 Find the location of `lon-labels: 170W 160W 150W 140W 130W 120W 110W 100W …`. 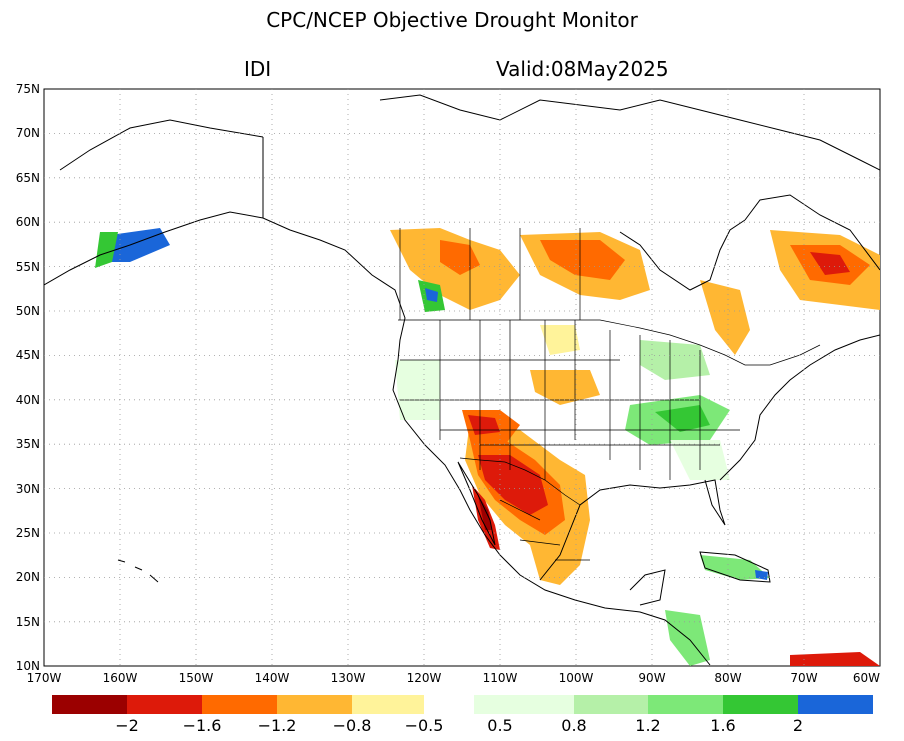

lon-labels: 170W 160W 150W 140W 130W 120W 110W 100W … is located at coordinates (454, 678).